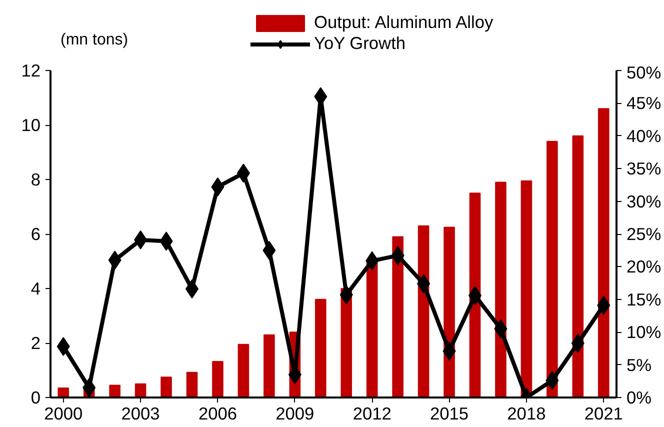  I want to click on x-tick-label: 2021, so click(603, 414).